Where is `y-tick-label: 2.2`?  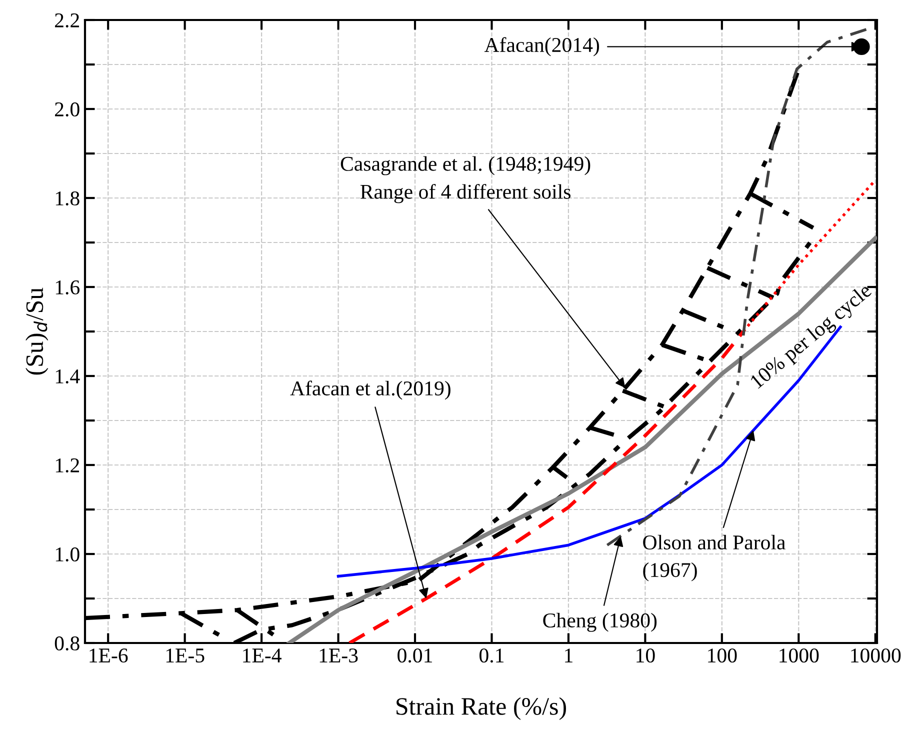 y-tick-label: 2.2 is located at coordinates (67, 20).